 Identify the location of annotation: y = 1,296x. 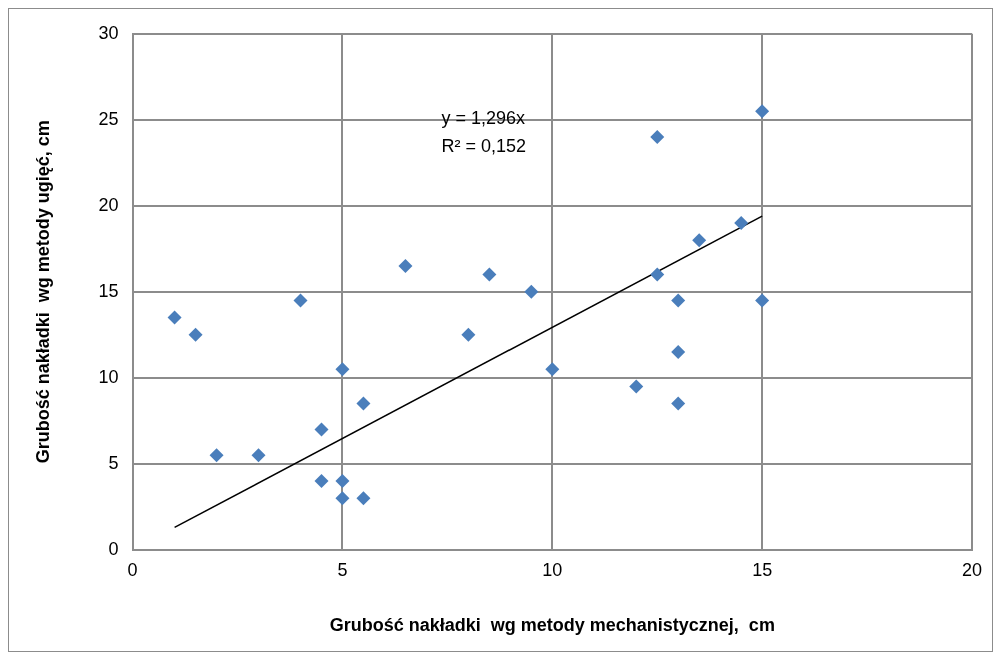
(483, 117).